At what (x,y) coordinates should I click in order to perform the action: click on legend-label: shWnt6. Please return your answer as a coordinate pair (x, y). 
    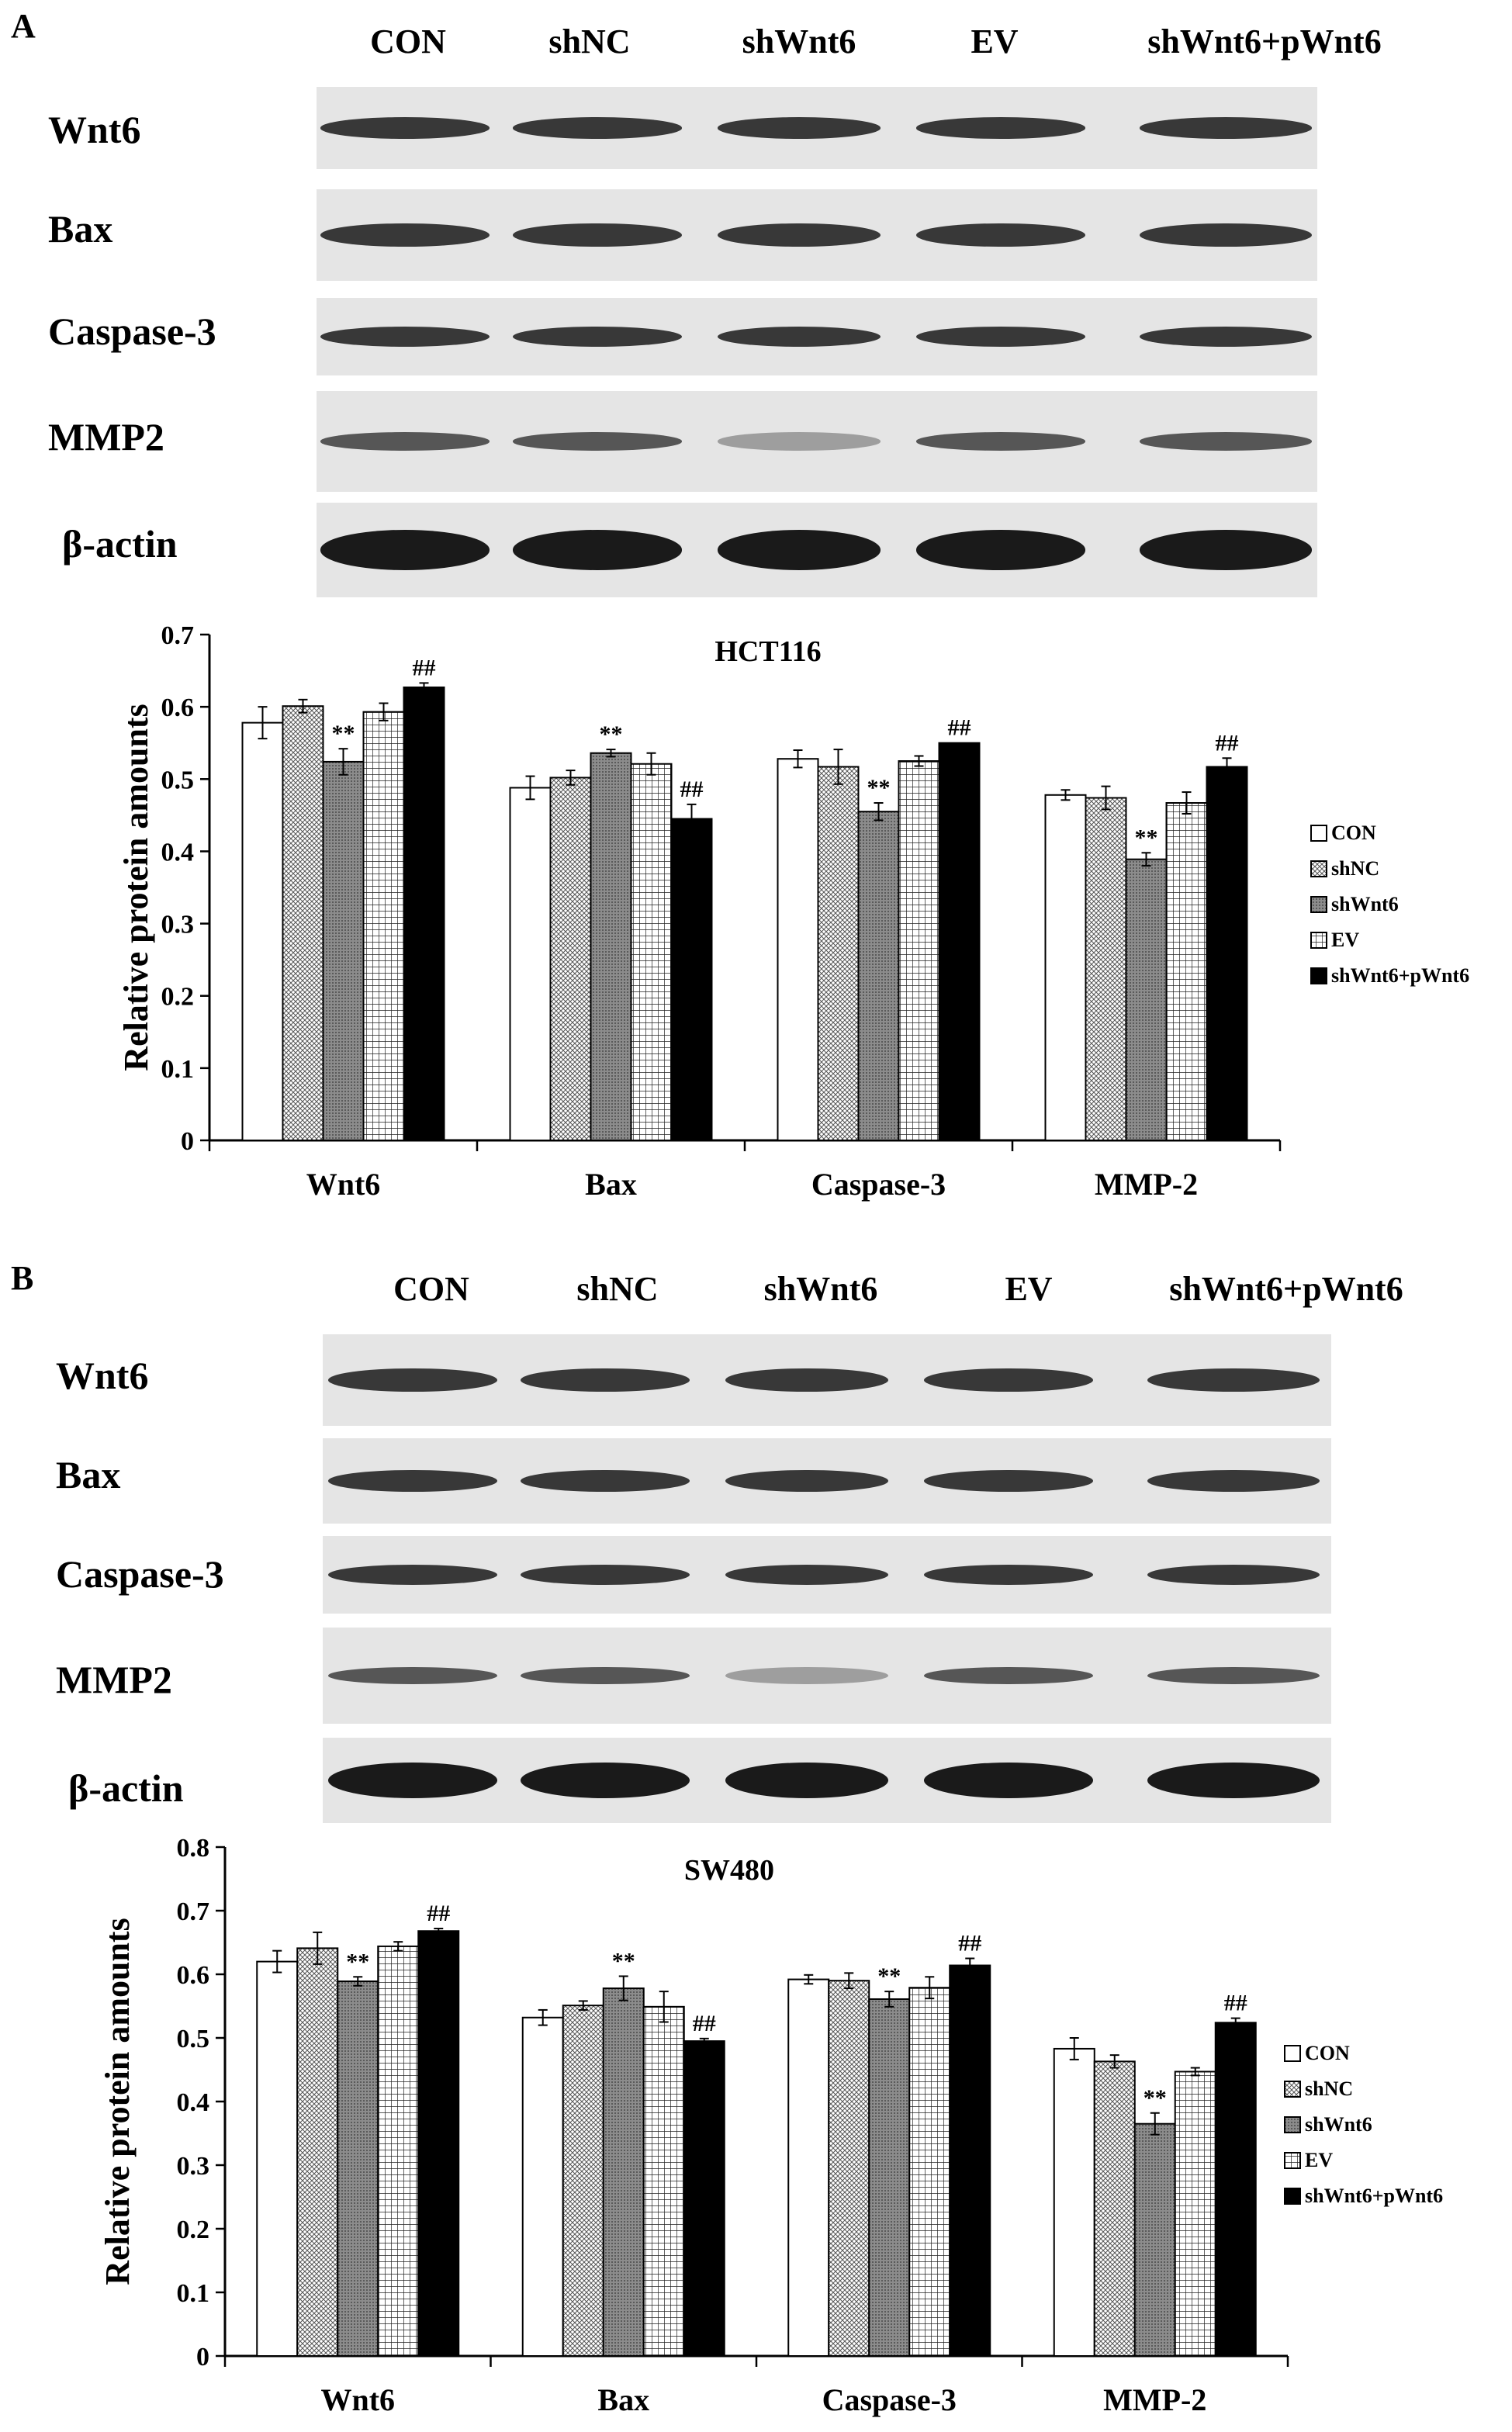
    Looking at the image, I should click on (1338, 2124).